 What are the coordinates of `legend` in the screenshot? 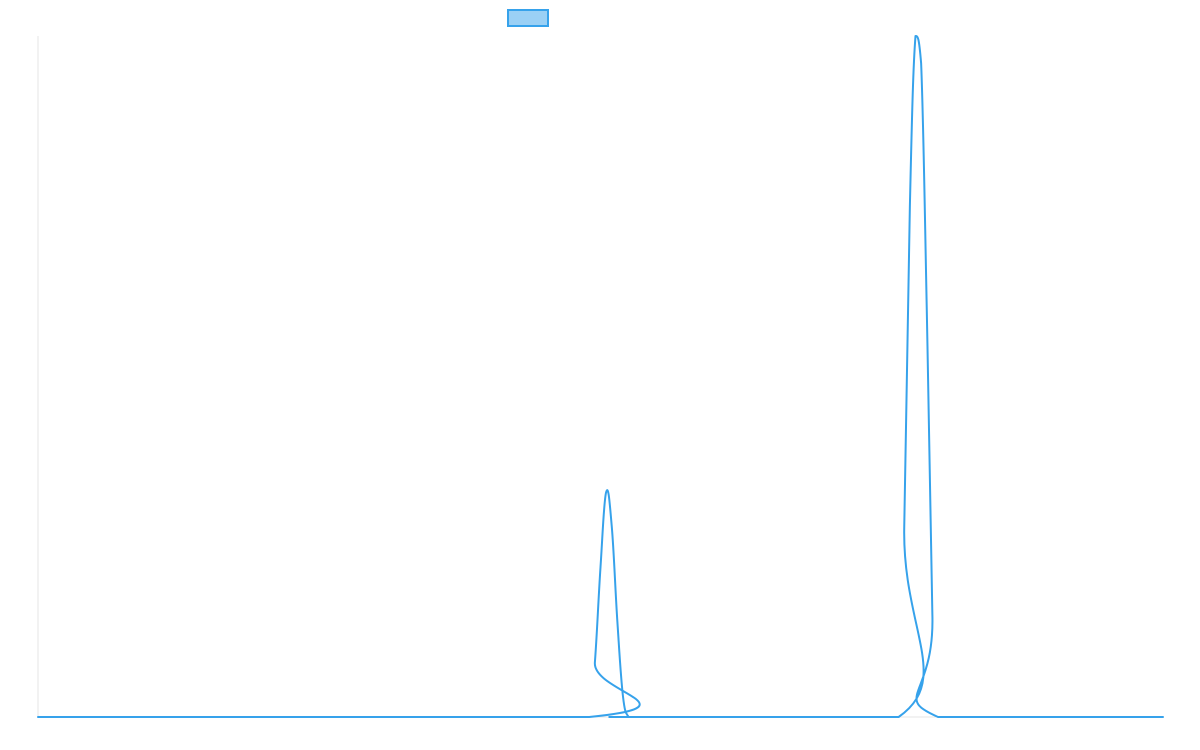 It's located at (528, 18).